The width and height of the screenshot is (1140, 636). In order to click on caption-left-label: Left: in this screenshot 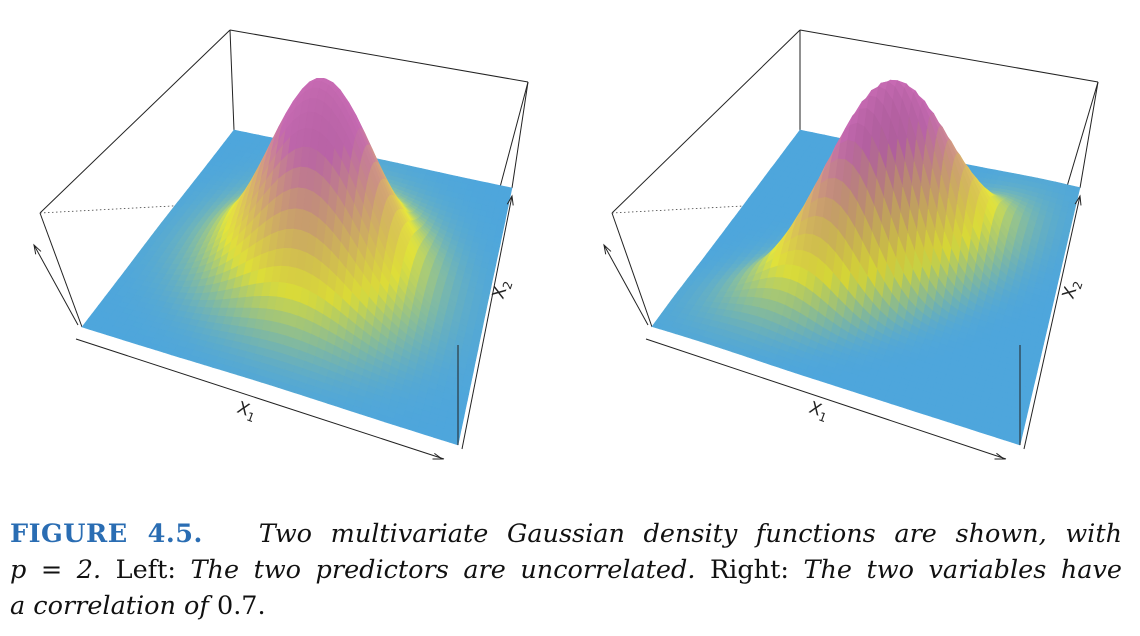, I will do `click(145, 570)`.